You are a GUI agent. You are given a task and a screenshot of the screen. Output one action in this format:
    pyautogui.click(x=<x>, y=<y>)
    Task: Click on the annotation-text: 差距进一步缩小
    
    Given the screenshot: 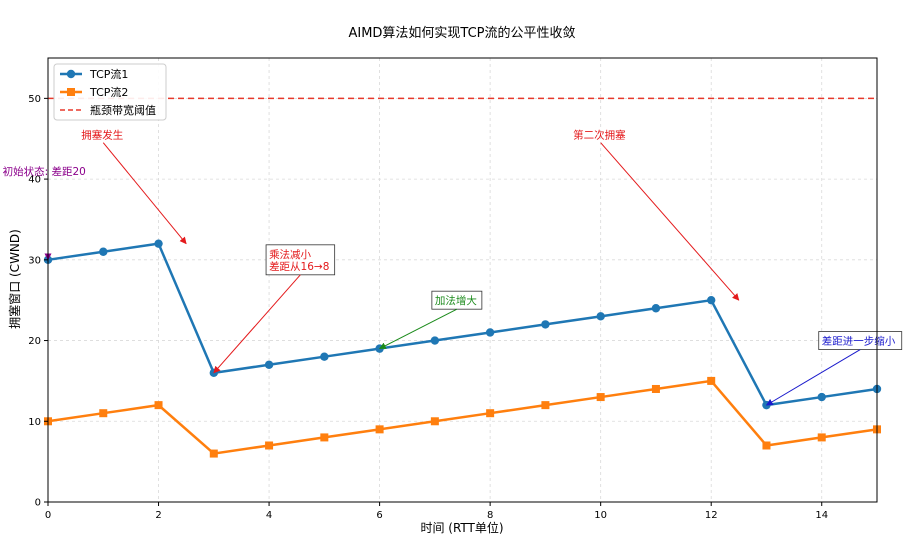 What is the action you would take?
    pyautogui.click(x=859, y=341)
    